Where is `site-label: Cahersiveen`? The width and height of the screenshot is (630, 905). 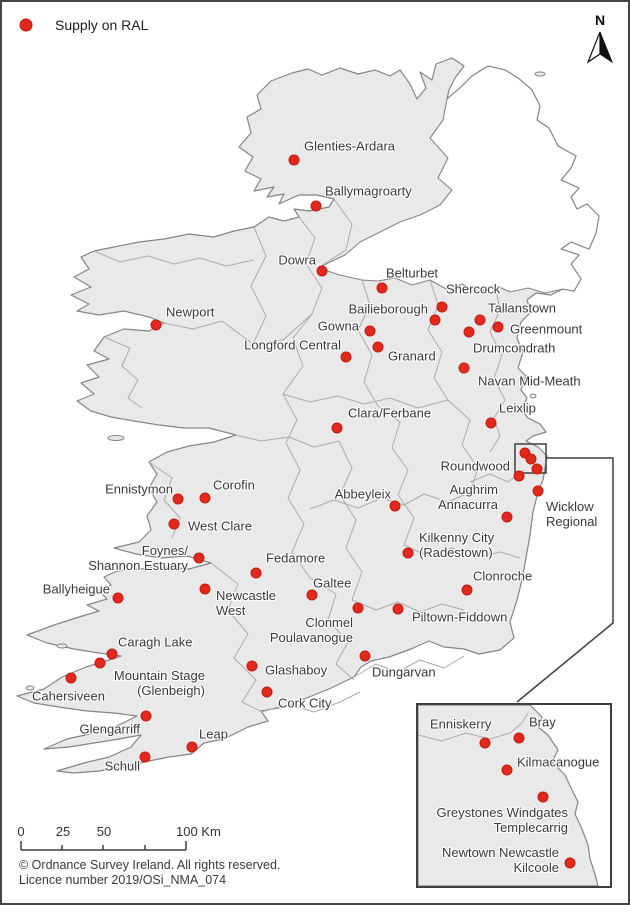
site-label: Cahersiveen is located at coordinates (68, 696).